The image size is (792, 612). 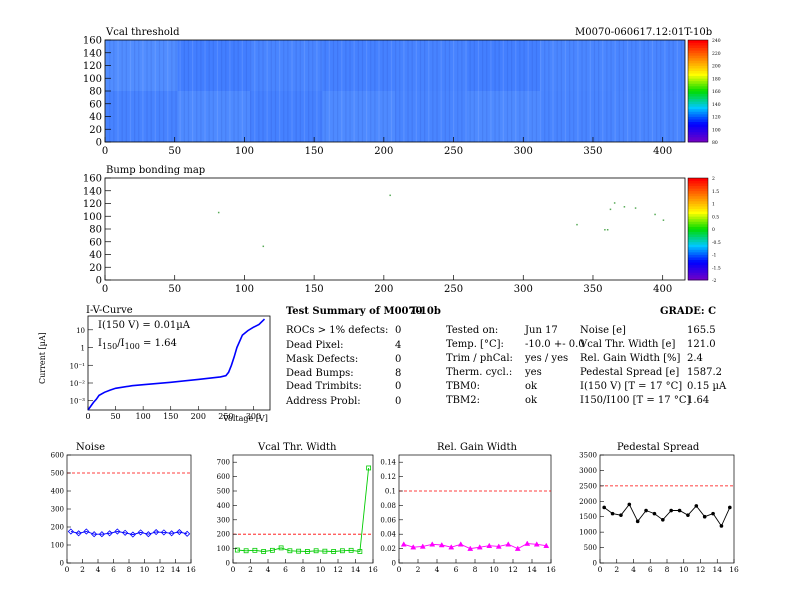 What do you see at coordinates (394, 564) in the screenshot?
I see `gain-width-ytick-label: 0` at bounding box center [394, 564].